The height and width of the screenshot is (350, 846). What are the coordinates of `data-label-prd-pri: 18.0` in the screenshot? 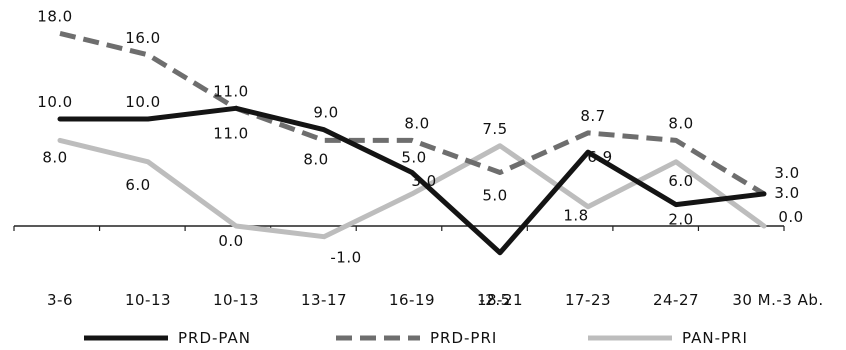 It's located at (54, 16).